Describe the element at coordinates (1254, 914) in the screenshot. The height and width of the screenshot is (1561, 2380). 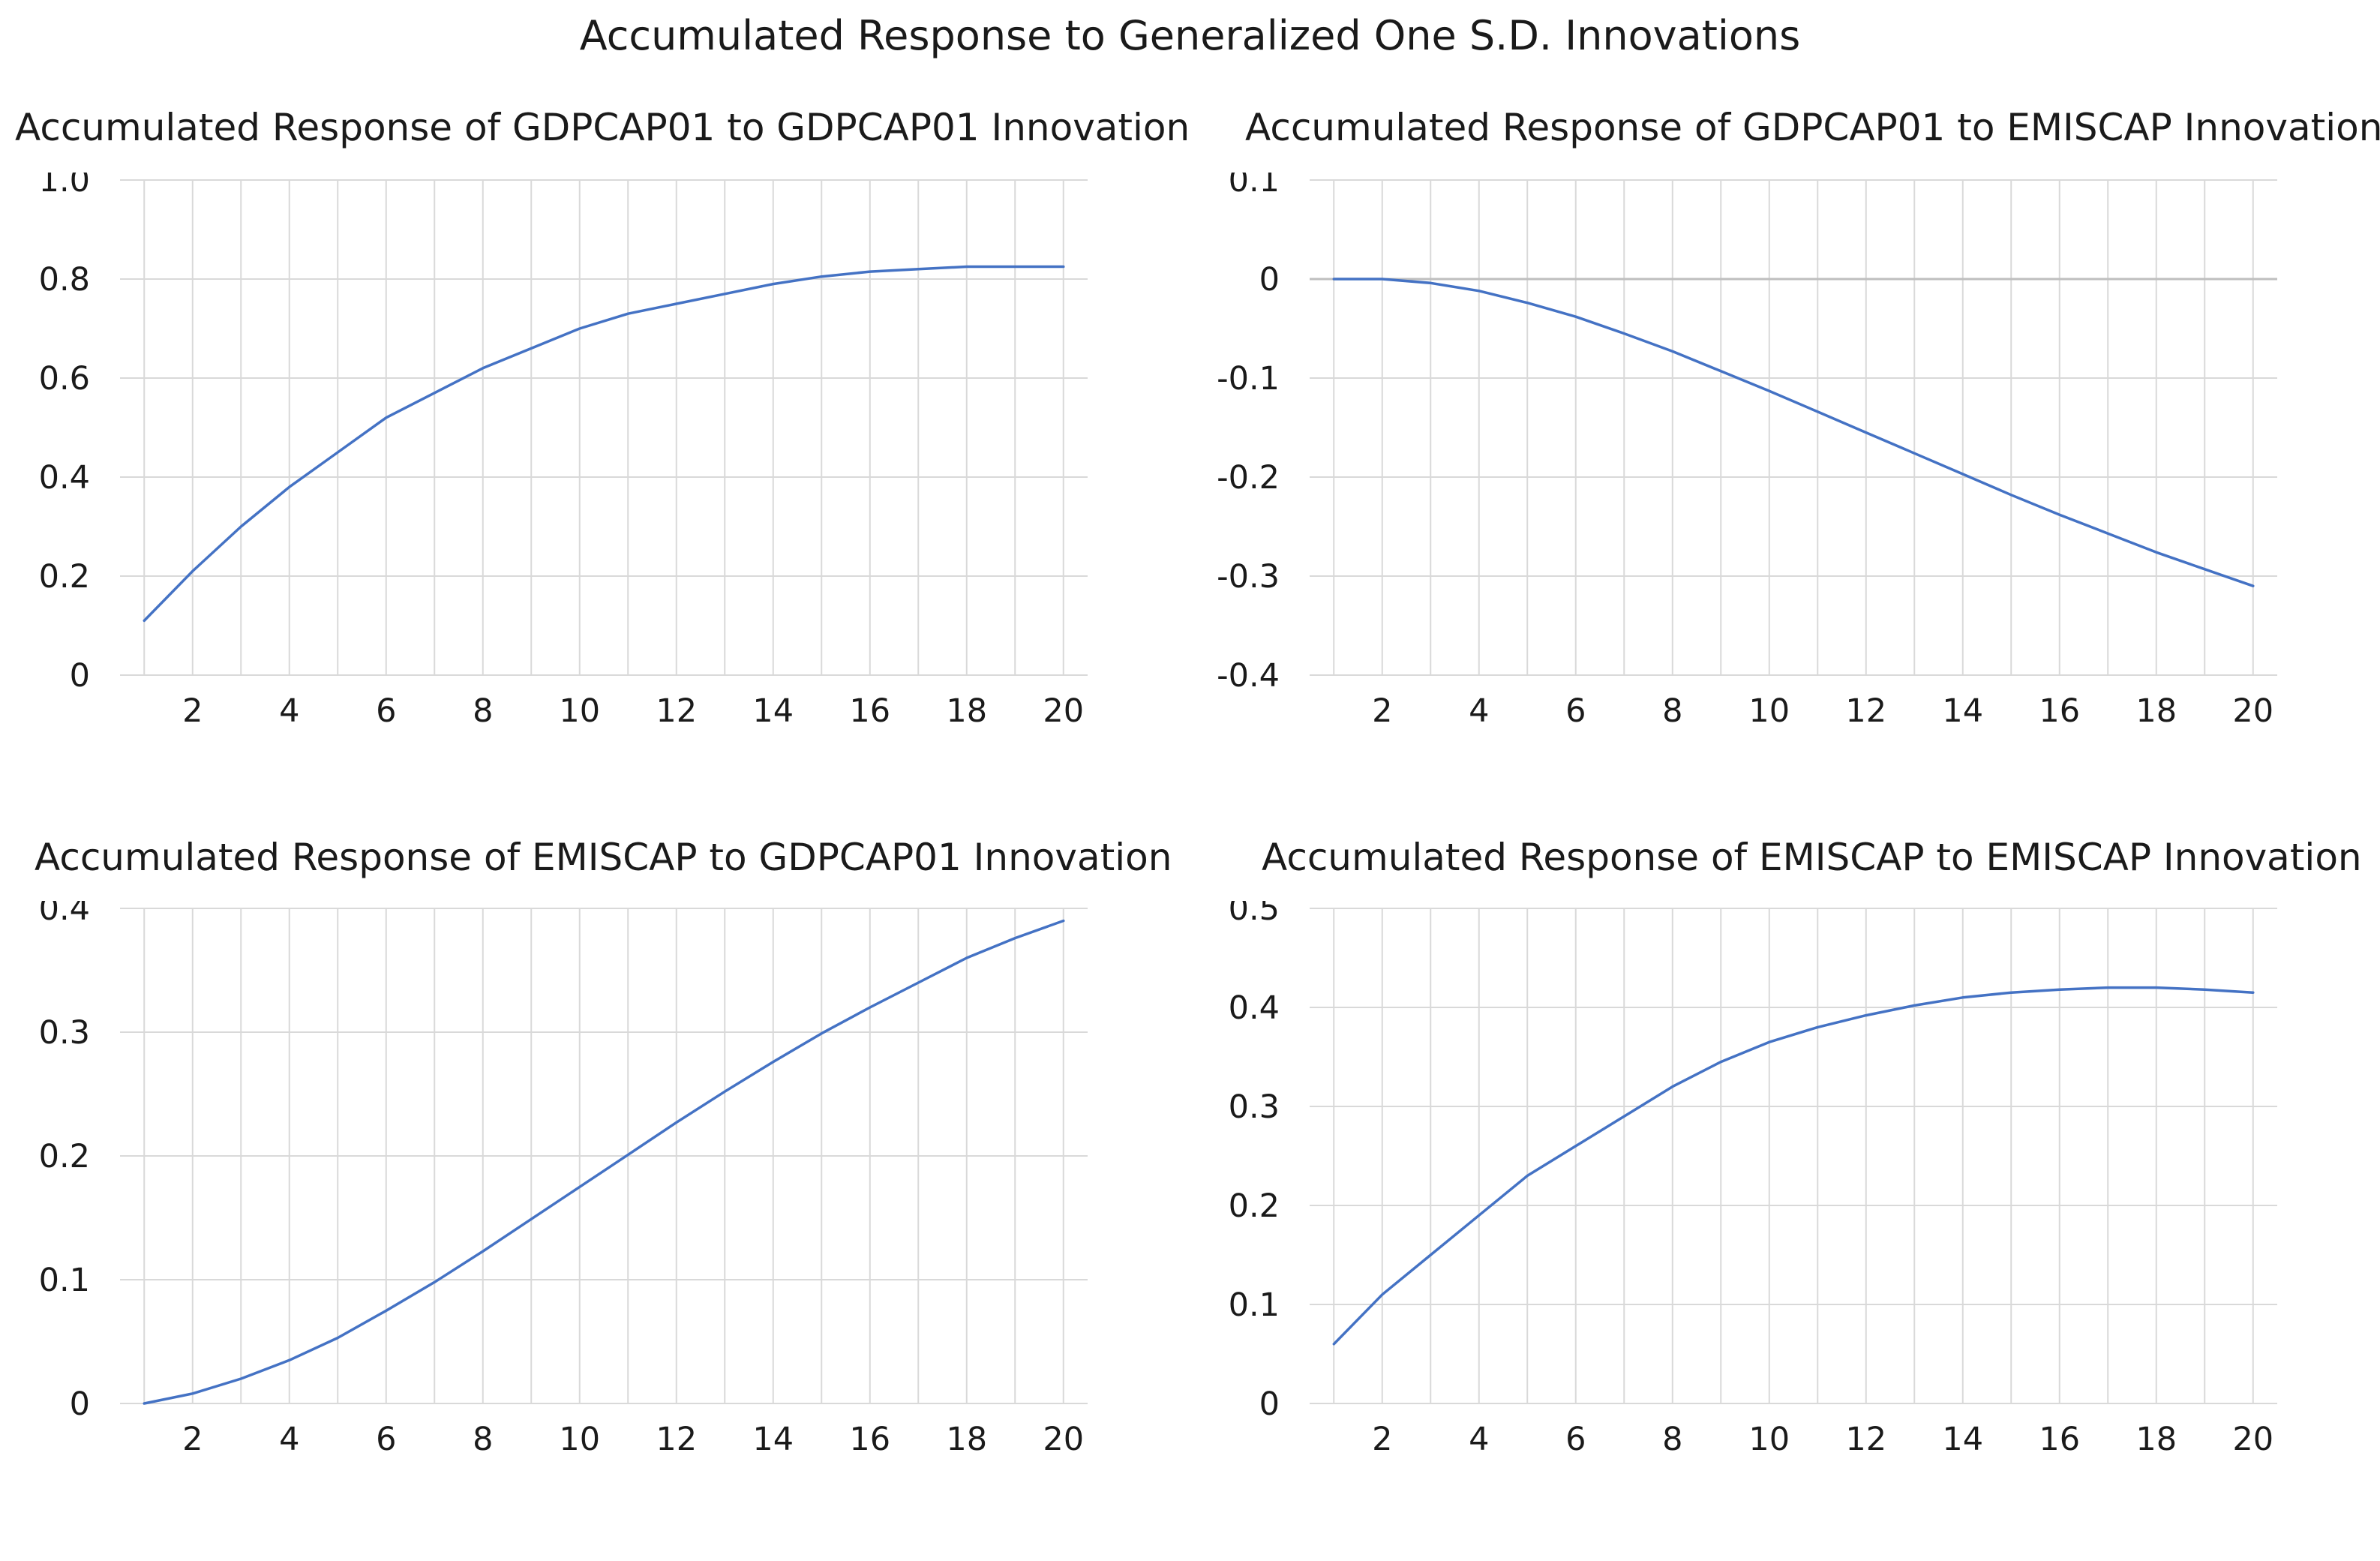
I see `y-tick-label: 0.5` at that location.